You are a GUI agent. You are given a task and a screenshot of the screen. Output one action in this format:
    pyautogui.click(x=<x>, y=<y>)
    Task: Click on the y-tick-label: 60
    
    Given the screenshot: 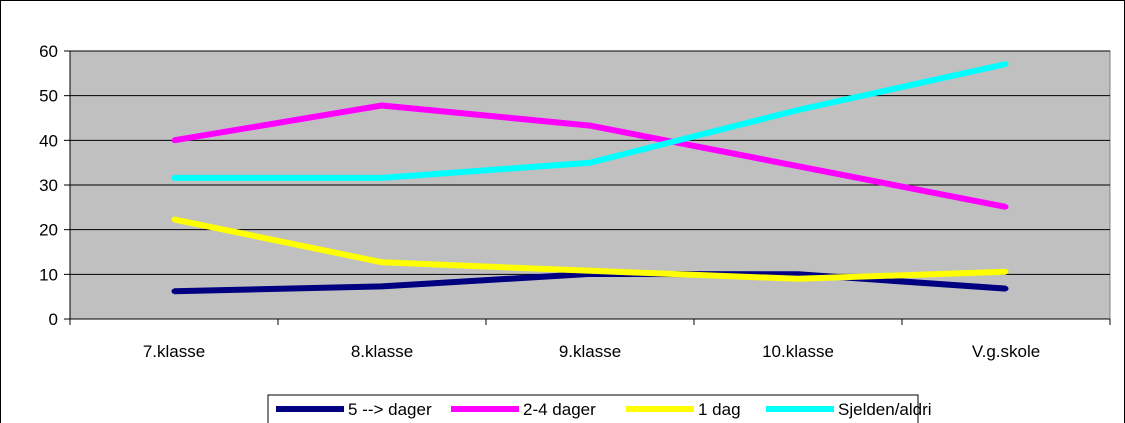 What is the action you would take?
    pyautogui.click(x=48, y=51)
    